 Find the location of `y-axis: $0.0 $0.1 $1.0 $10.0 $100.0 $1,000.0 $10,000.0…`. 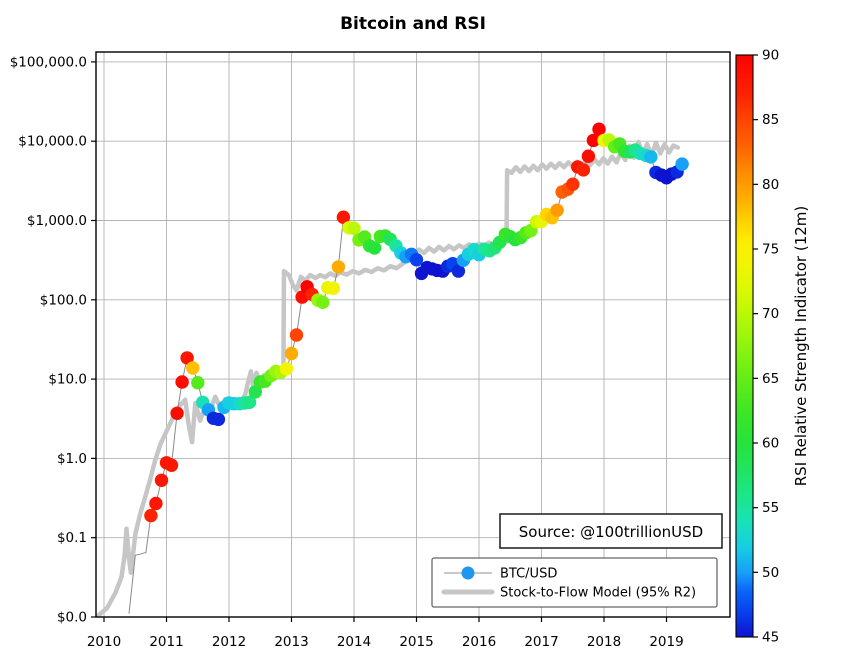

y-axis: $0.0 $0.1 $1.0 $10.0 $100.0 $1,000.0 $10,000.0… is located at coordinates (53, 340).